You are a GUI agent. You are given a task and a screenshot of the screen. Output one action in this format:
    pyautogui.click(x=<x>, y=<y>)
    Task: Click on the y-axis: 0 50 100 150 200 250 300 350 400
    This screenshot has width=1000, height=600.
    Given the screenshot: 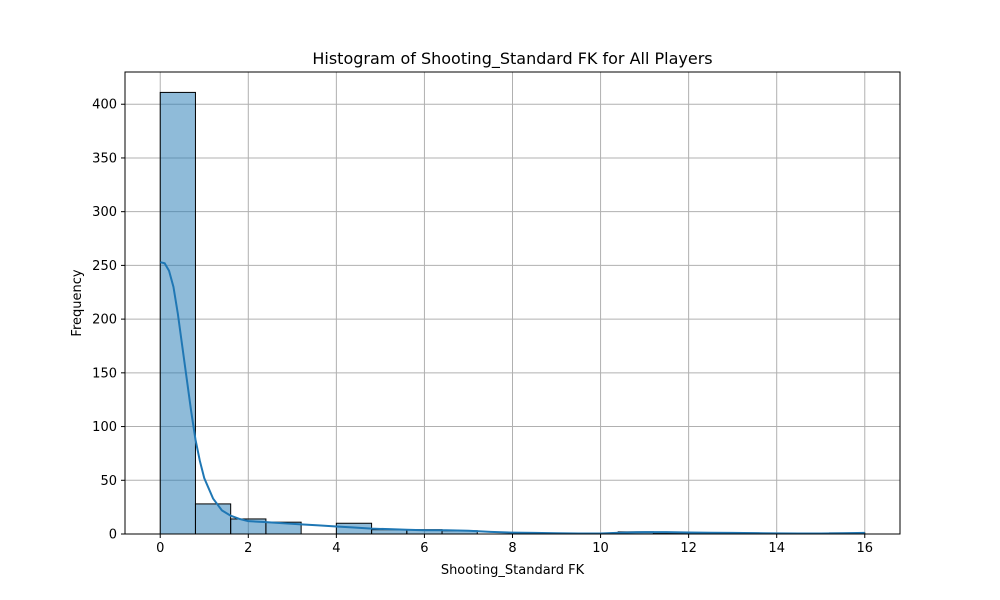 What is the action you would take?
    pyautogui.click(x=108, y=320)
    